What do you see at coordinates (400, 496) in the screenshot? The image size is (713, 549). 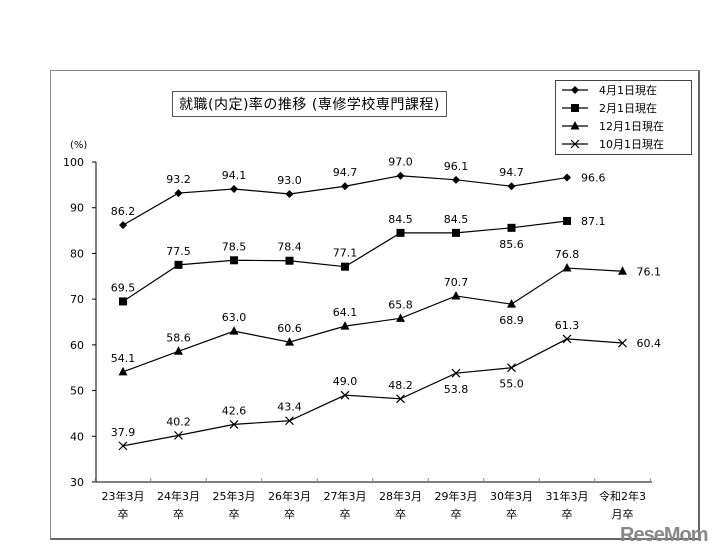 I see `x-tick-label: 28年3月` at bounding box center [400, 496].